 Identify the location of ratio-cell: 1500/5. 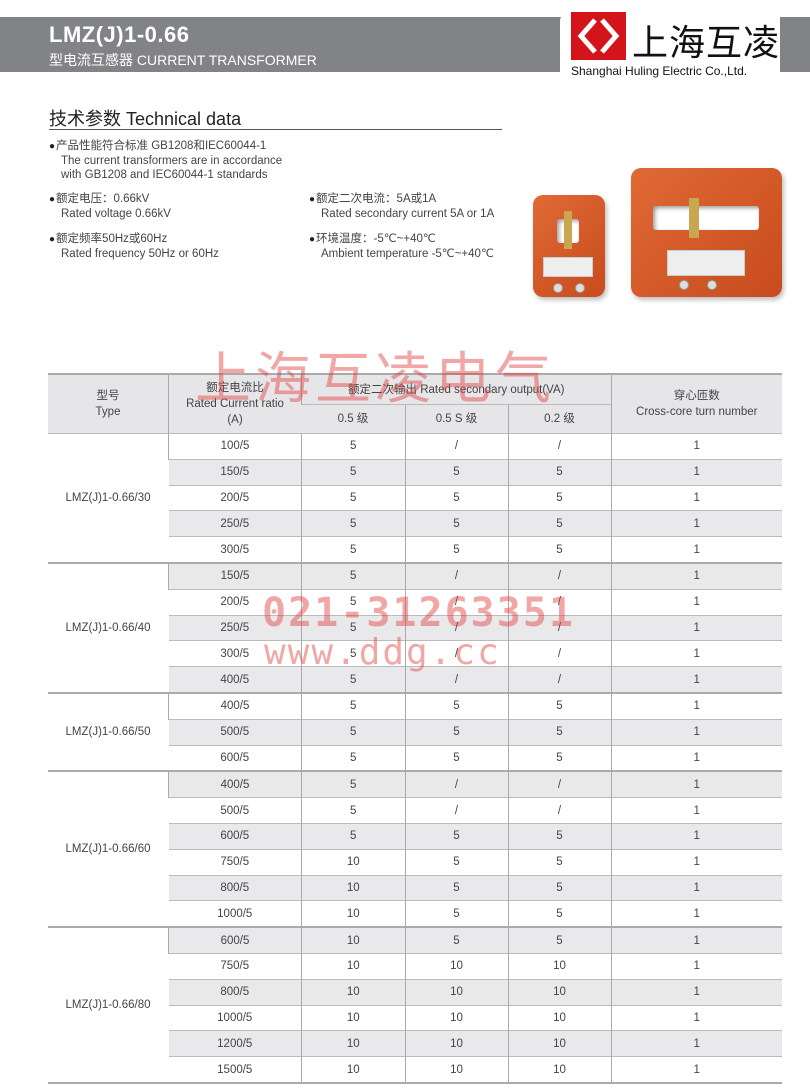
(235, 1069).